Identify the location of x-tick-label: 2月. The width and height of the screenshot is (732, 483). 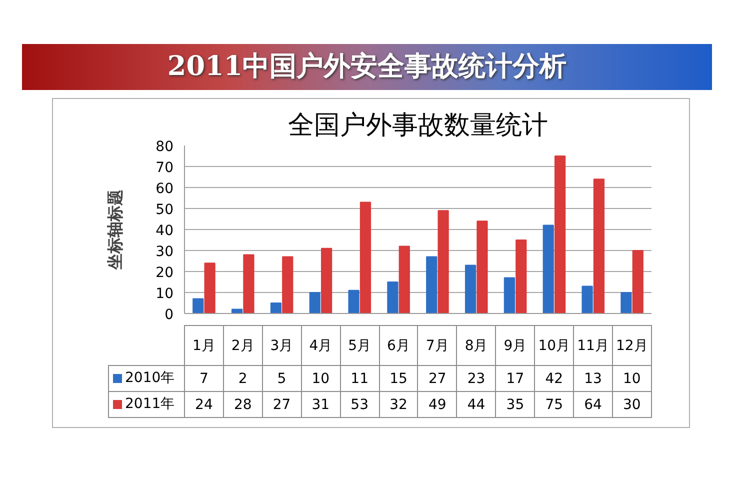
(242, 346).